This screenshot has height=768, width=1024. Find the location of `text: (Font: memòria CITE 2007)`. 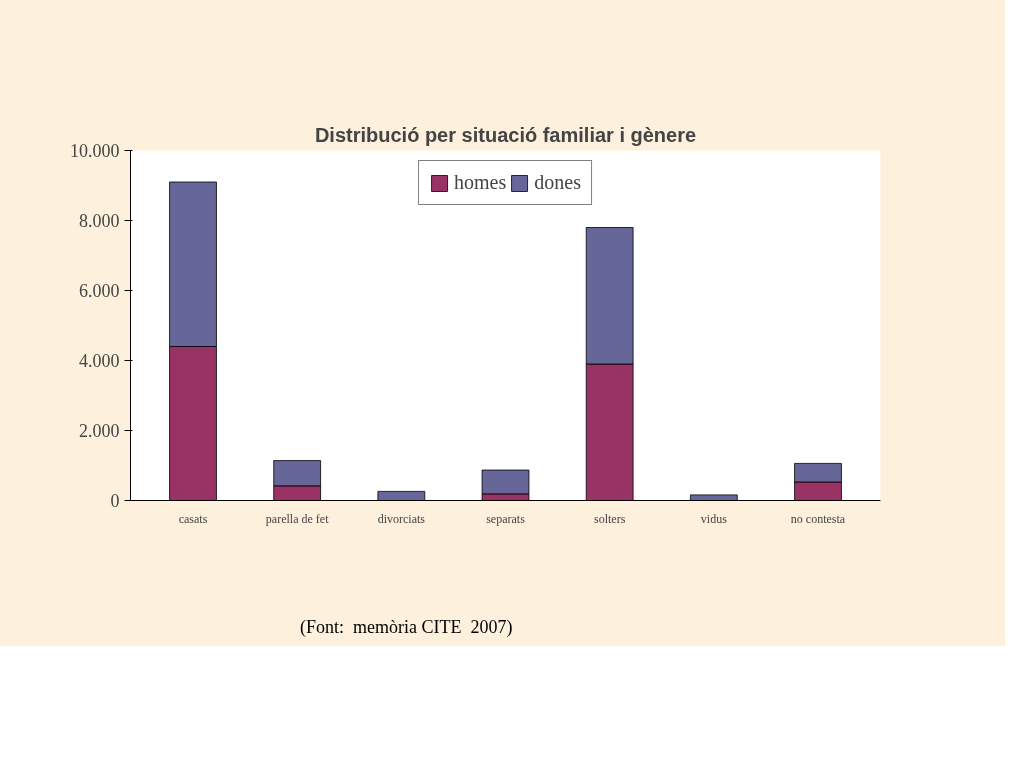

text: (Font: memòria CITE 2007) is located at coordinates (406, 627).